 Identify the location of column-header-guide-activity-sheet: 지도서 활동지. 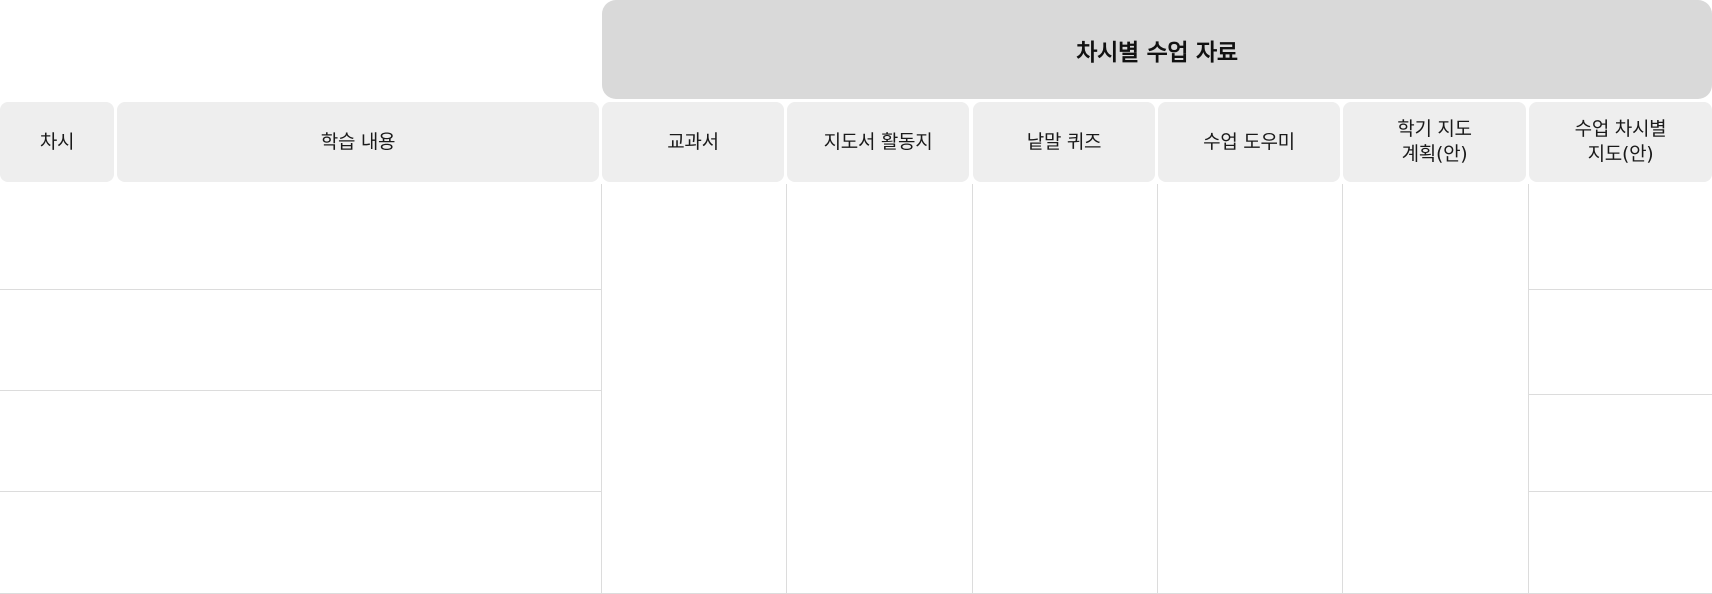
(878, 142).